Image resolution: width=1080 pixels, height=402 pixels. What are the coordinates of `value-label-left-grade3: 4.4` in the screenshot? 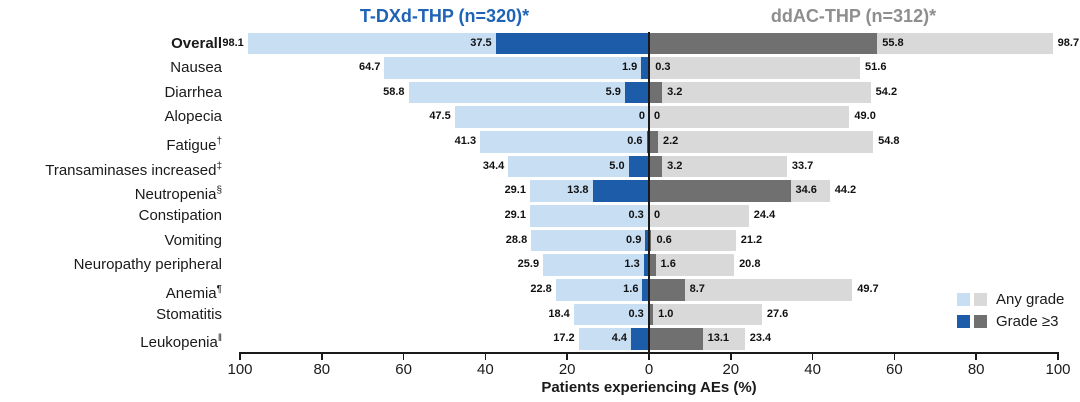 It's located at (619, 338).